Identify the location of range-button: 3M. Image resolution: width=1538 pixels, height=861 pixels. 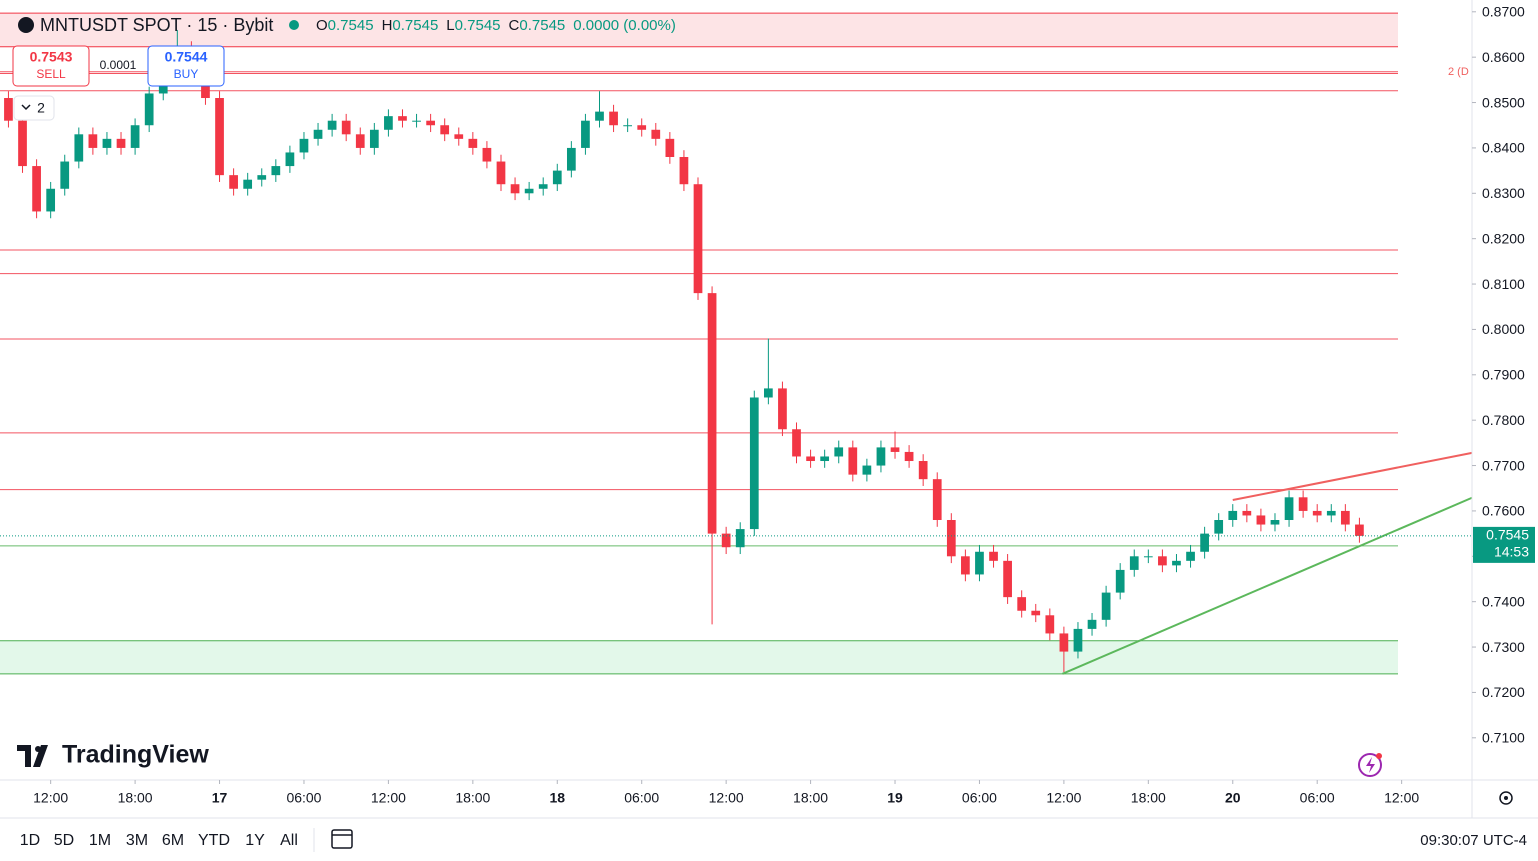
(137, 840).